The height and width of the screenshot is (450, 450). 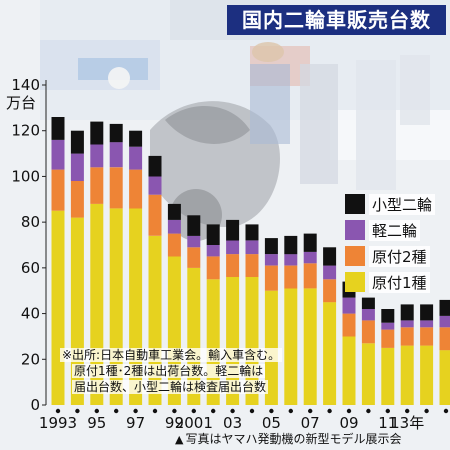 What do you see at coordinates (21, 103) in the screenshot?
I see `y-axis-unit: 万台` at bounding box center [21, 103].